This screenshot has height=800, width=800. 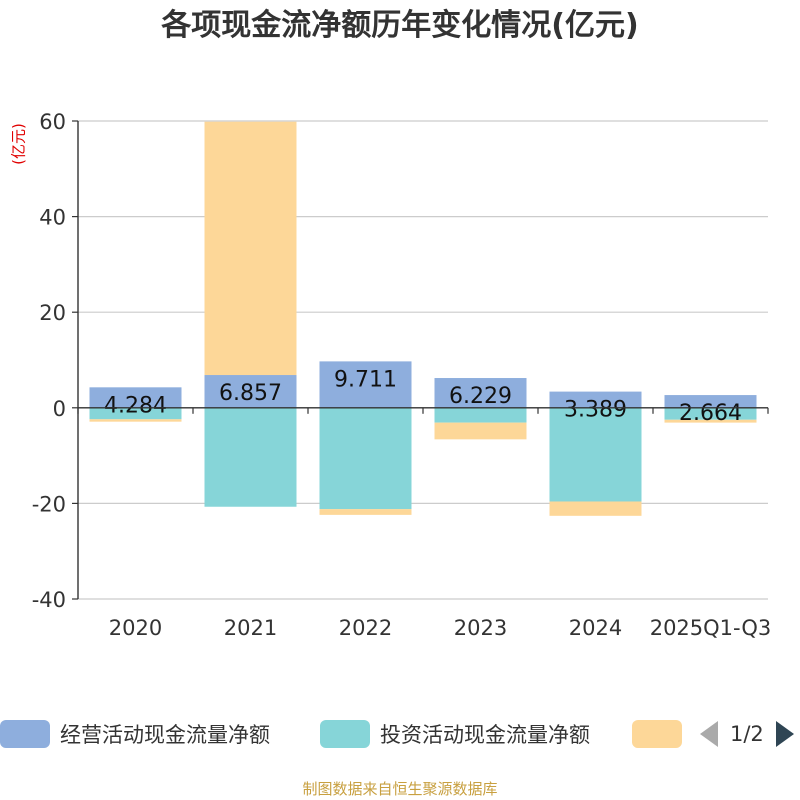 I want to click on bar-operating-2021, so click(x=250, y=391).